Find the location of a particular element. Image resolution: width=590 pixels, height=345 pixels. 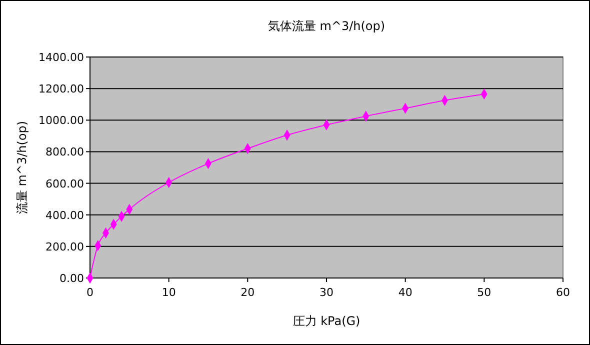

x-tick-label: 30 is located at coordinates (327, 292).